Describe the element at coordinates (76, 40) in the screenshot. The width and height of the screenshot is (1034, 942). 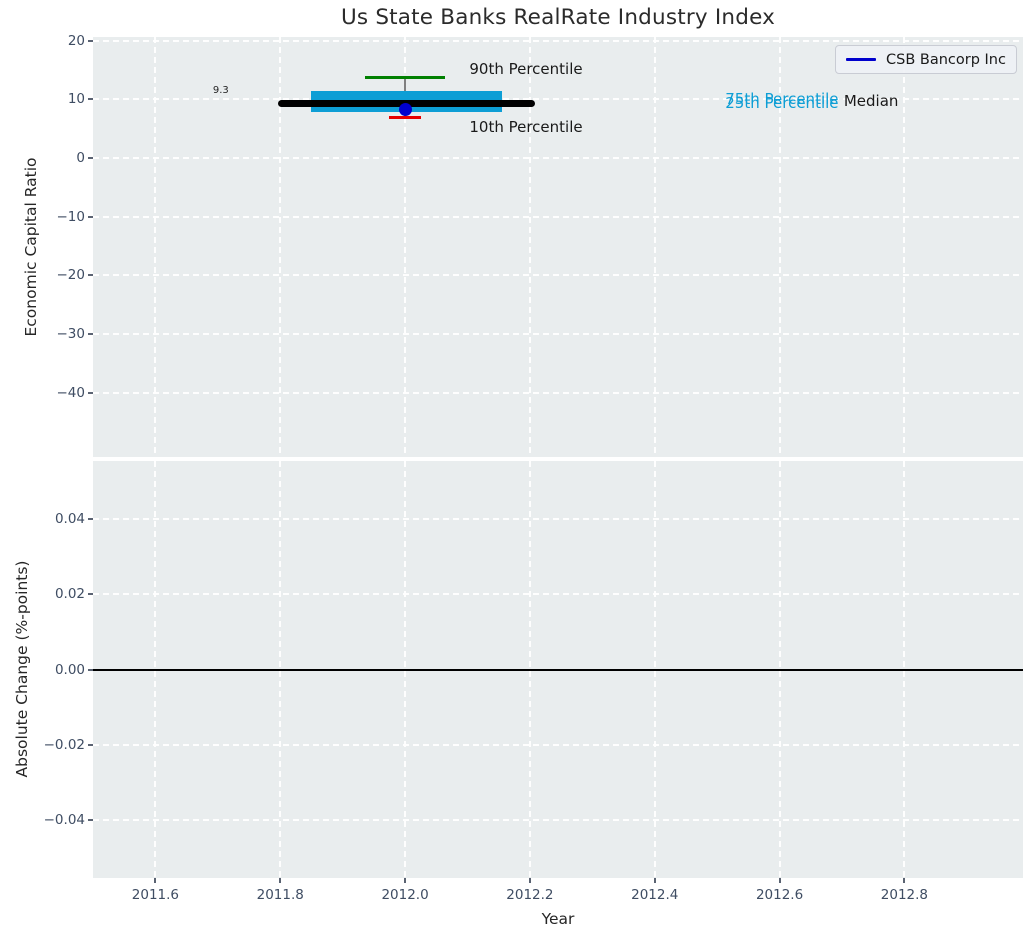
I see `y-tick-label: 20` at that location.